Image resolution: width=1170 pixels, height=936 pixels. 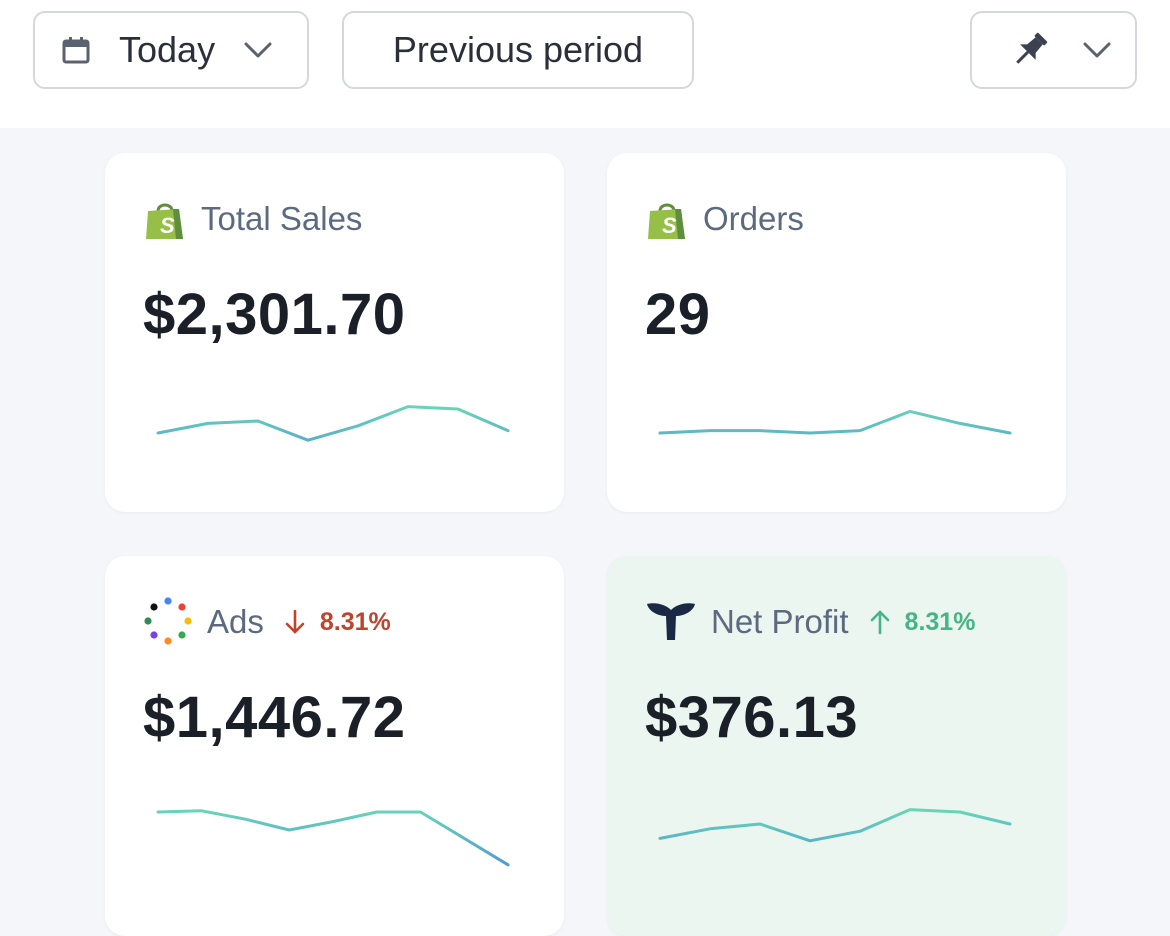 I want to click on toolbar: Today Previous period, so click(x=585, y=64).